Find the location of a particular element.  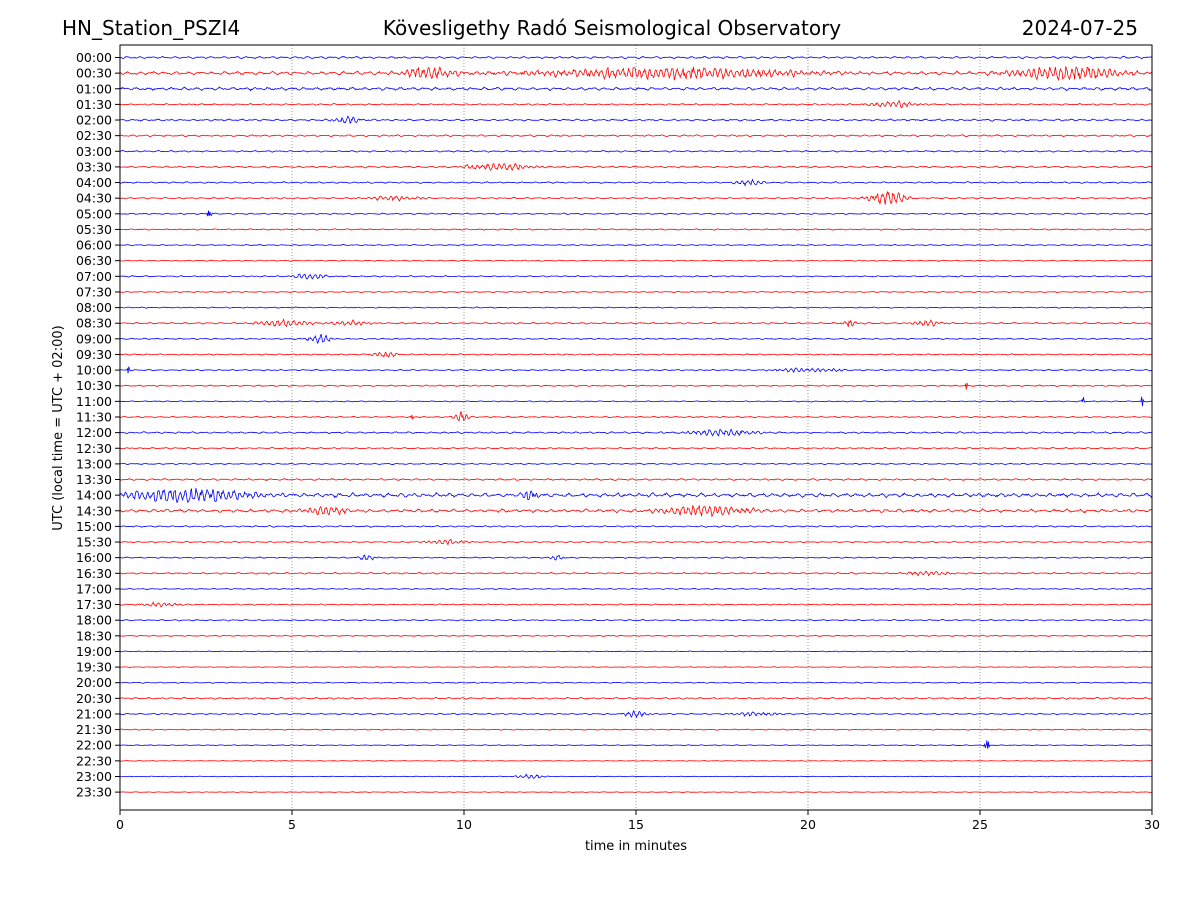

y-tick-label: 07:30 is located at coordinates (94, 291).